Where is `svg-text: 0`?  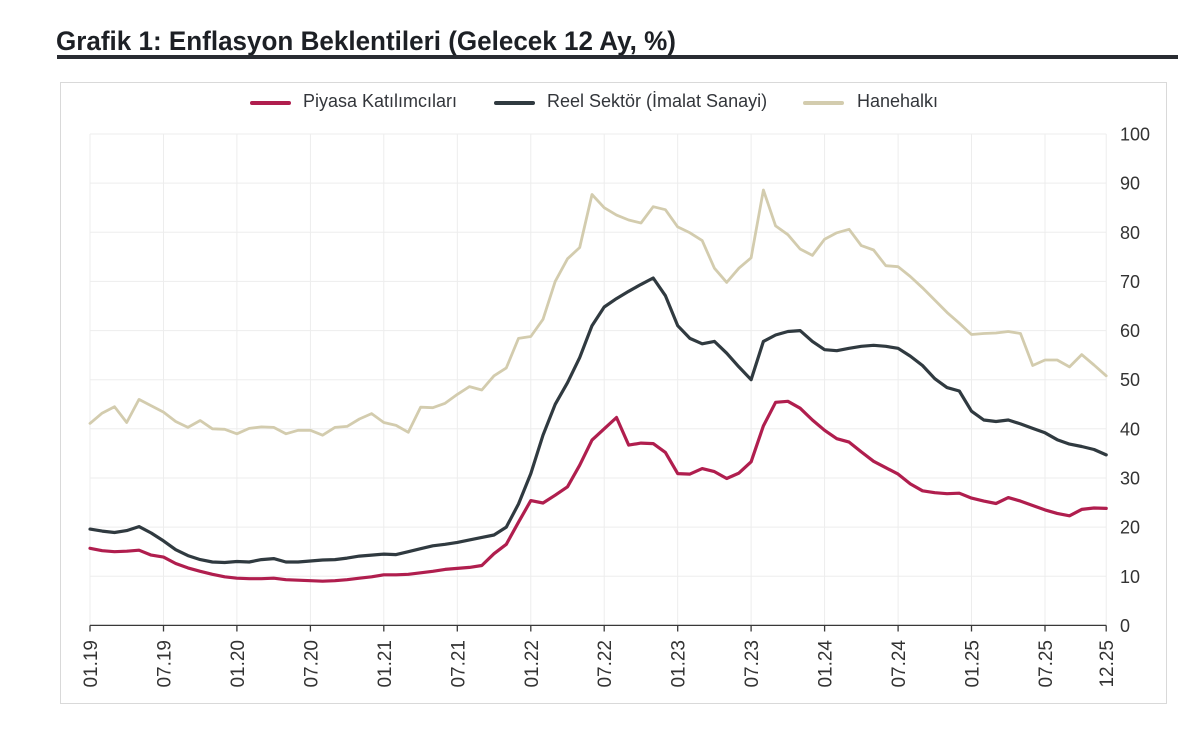
svg-text: 0 is located at coordinates (1125, 626).